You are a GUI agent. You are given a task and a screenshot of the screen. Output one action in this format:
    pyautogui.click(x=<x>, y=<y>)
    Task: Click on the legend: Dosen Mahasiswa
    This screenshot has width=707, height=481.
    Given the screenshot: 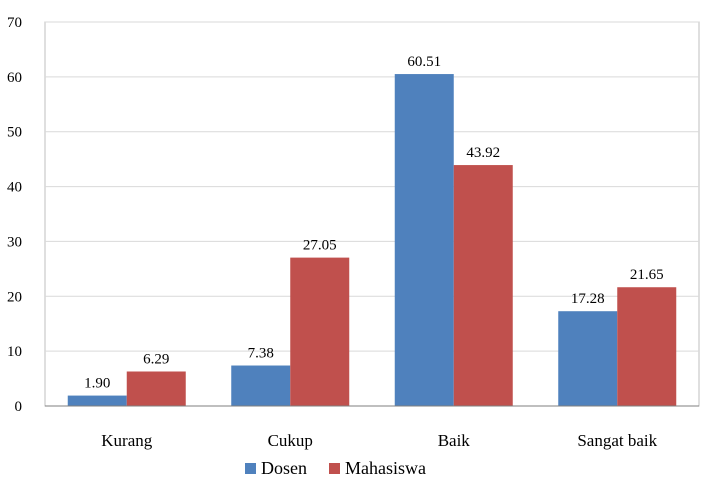 What is the action you would take?
    pyautogui.click(x=335, y=468)
    